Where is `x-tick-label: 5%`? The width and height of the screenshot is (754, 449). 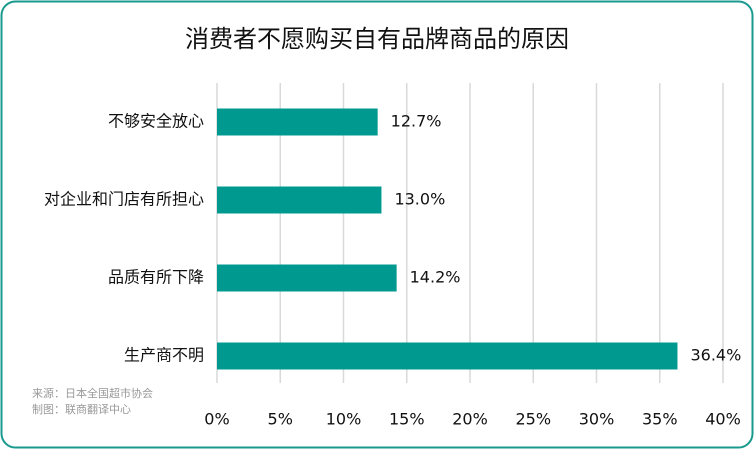 x-tick-label: 5% is located at coordinates (280, 419).